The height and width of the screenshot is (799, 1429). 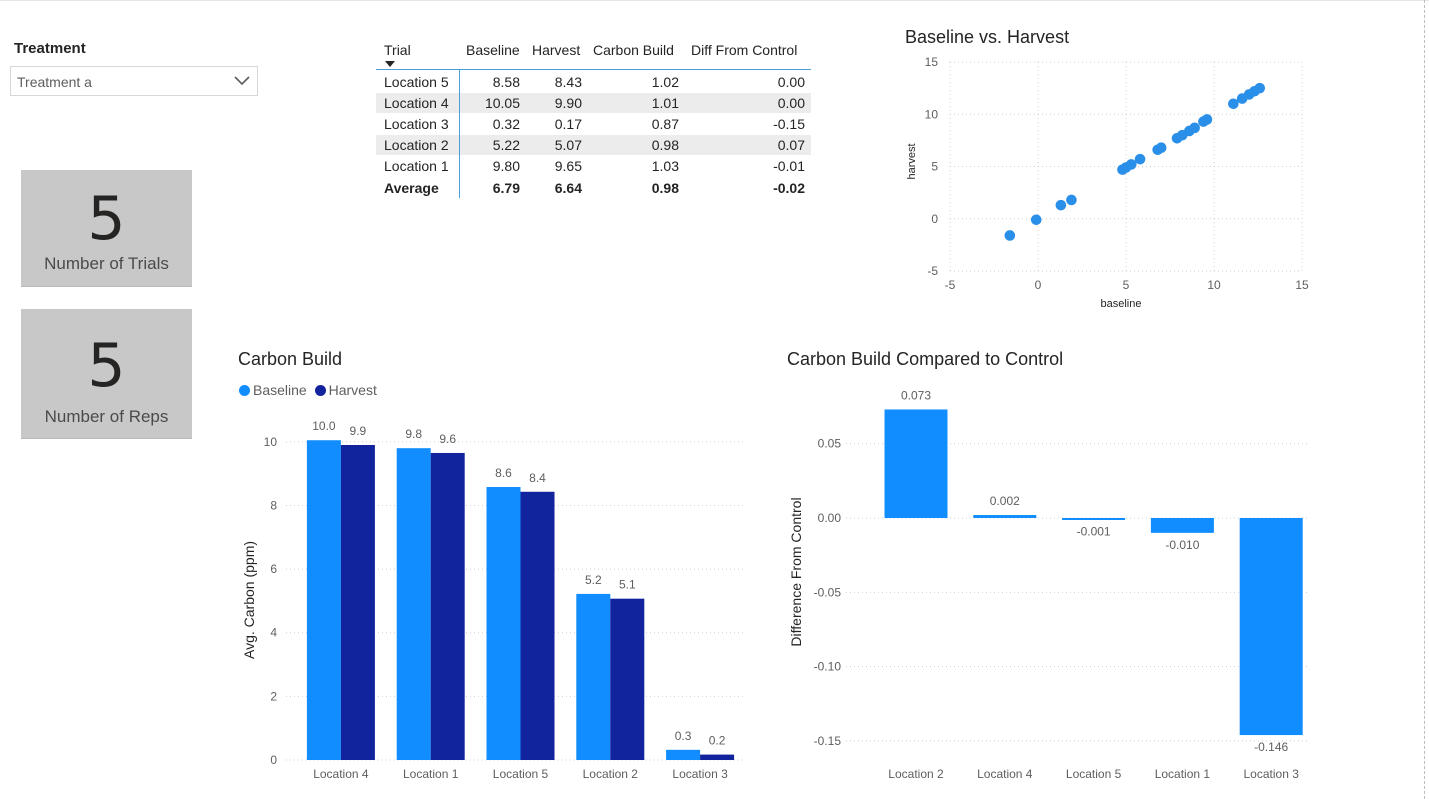 I want to click on legend-dot-harvest, so click(x=320, y=390).